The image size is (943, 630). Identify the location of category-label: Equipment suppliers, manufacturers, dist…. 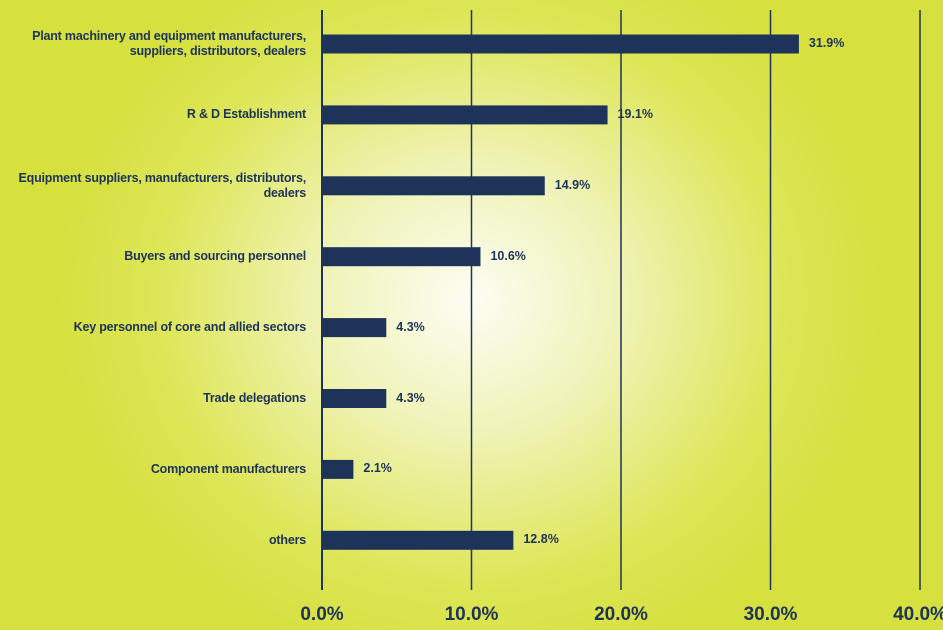
(162, 185).